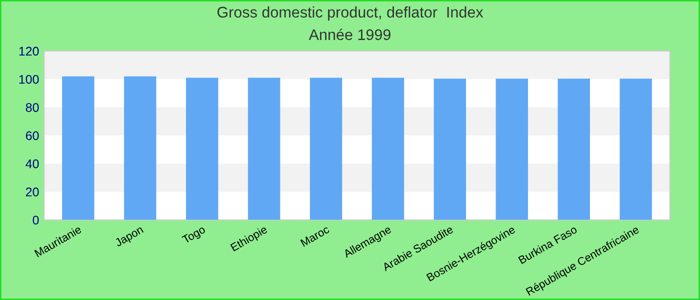  I want to click on y-tick-label: 80, so click(32, 107).